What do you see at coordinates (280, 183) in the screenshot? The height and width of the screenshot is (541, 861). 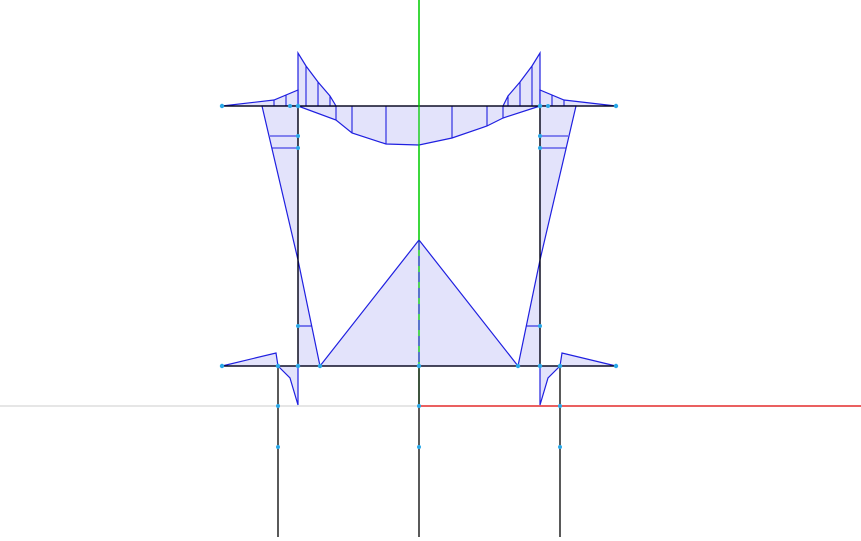 I see `left-column-moment` at bounding box center [280, 183].